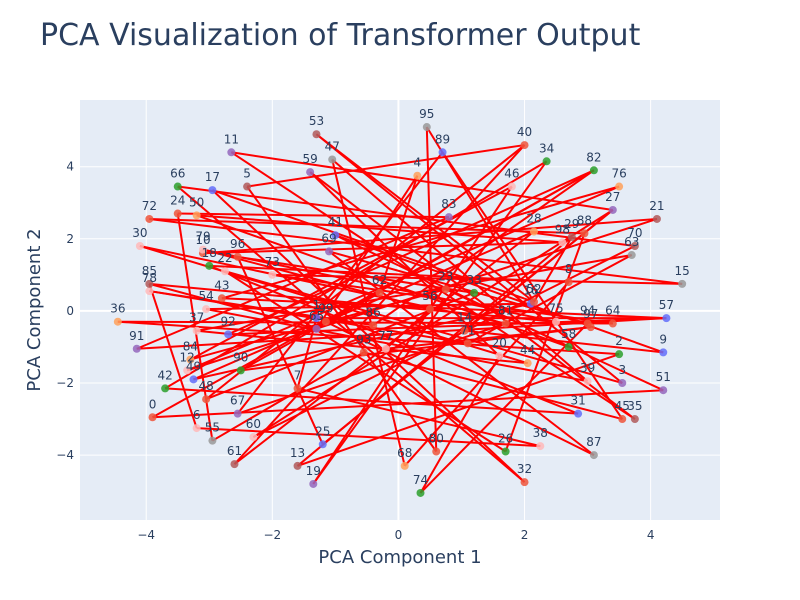 The height and width of the screenshot is (600, 800). I want to click on point-label: 77, so click(385, 336).